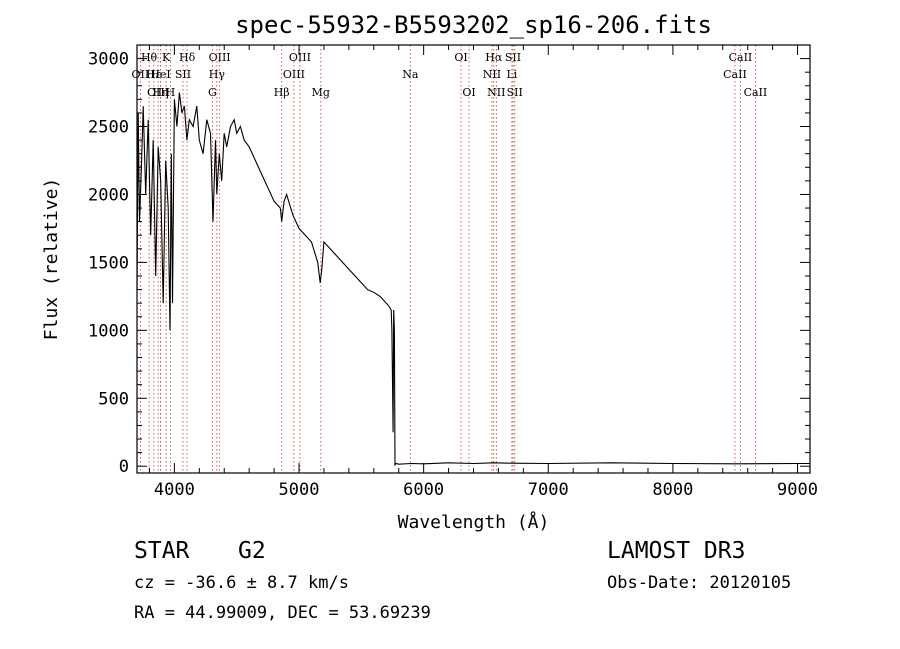  Describe the element at coordinates (220, 57) in the screenshot. I see `line-marker-label-10: OIII` at that location.